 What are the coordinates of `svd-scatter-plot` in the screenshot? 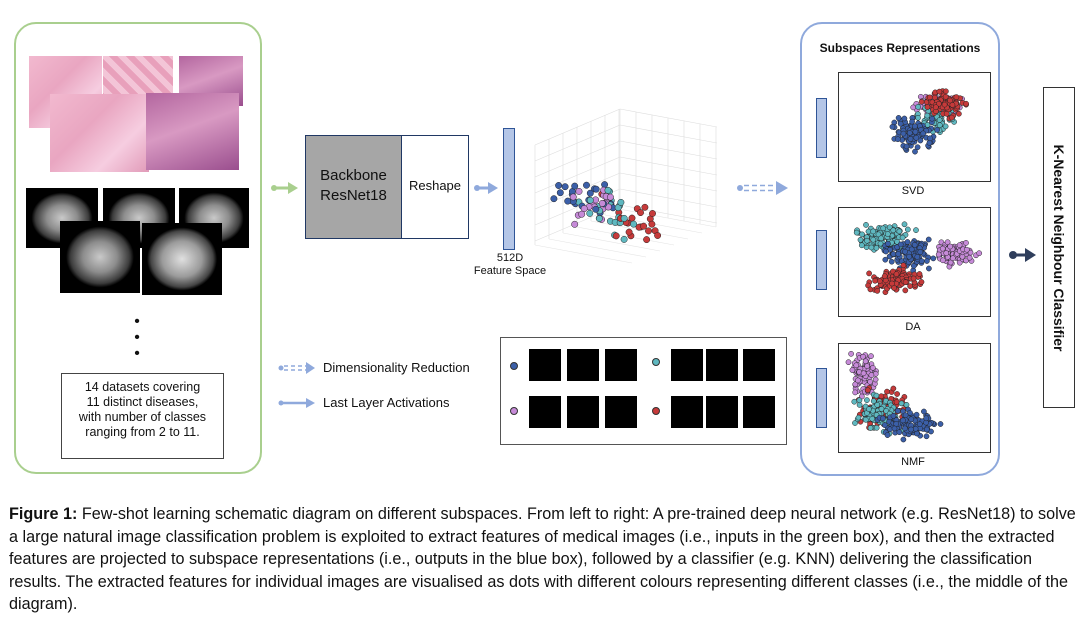 It's located at (914, 127).